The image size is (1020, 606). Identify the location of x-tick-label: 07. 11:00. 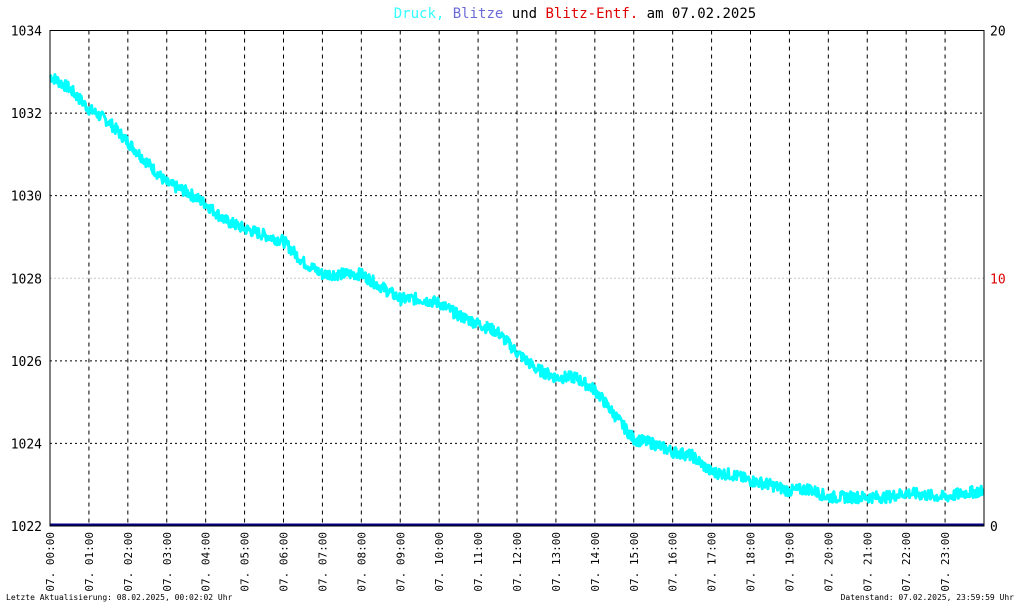
(478, 562).